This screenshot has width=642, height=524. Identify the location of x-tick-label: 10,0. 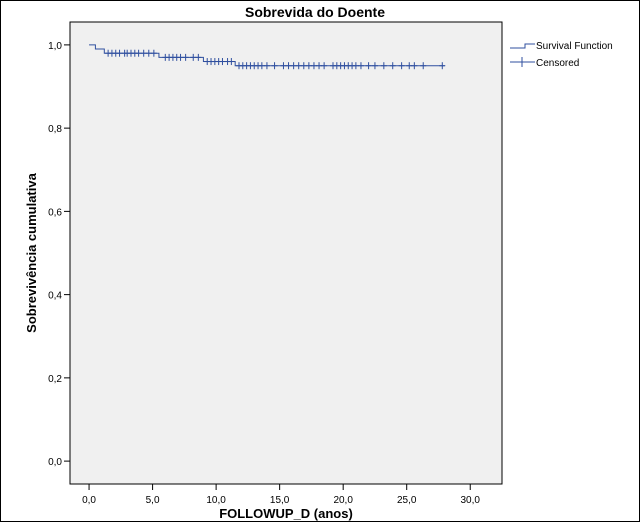
(216, 500).